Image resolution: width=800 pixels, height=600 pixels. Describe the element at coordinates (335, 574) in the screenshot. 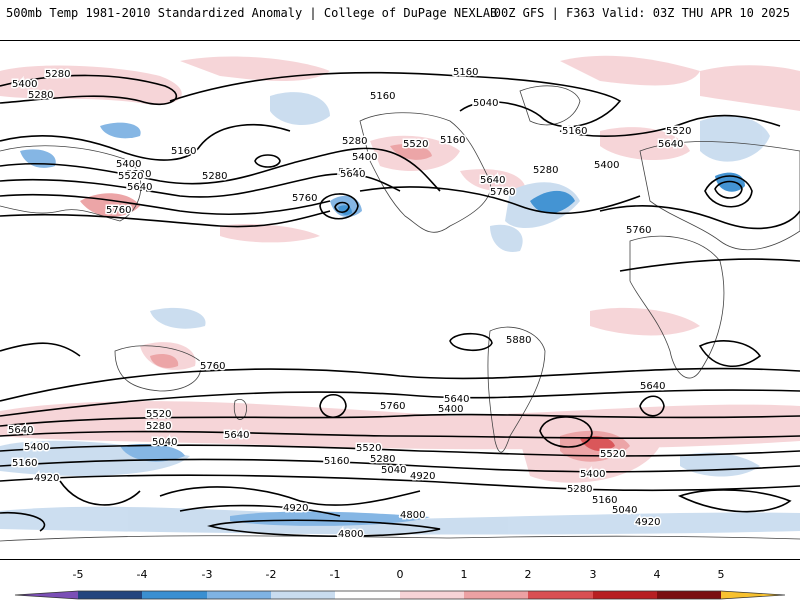

I see `colorbar-tick: -1` at that location.